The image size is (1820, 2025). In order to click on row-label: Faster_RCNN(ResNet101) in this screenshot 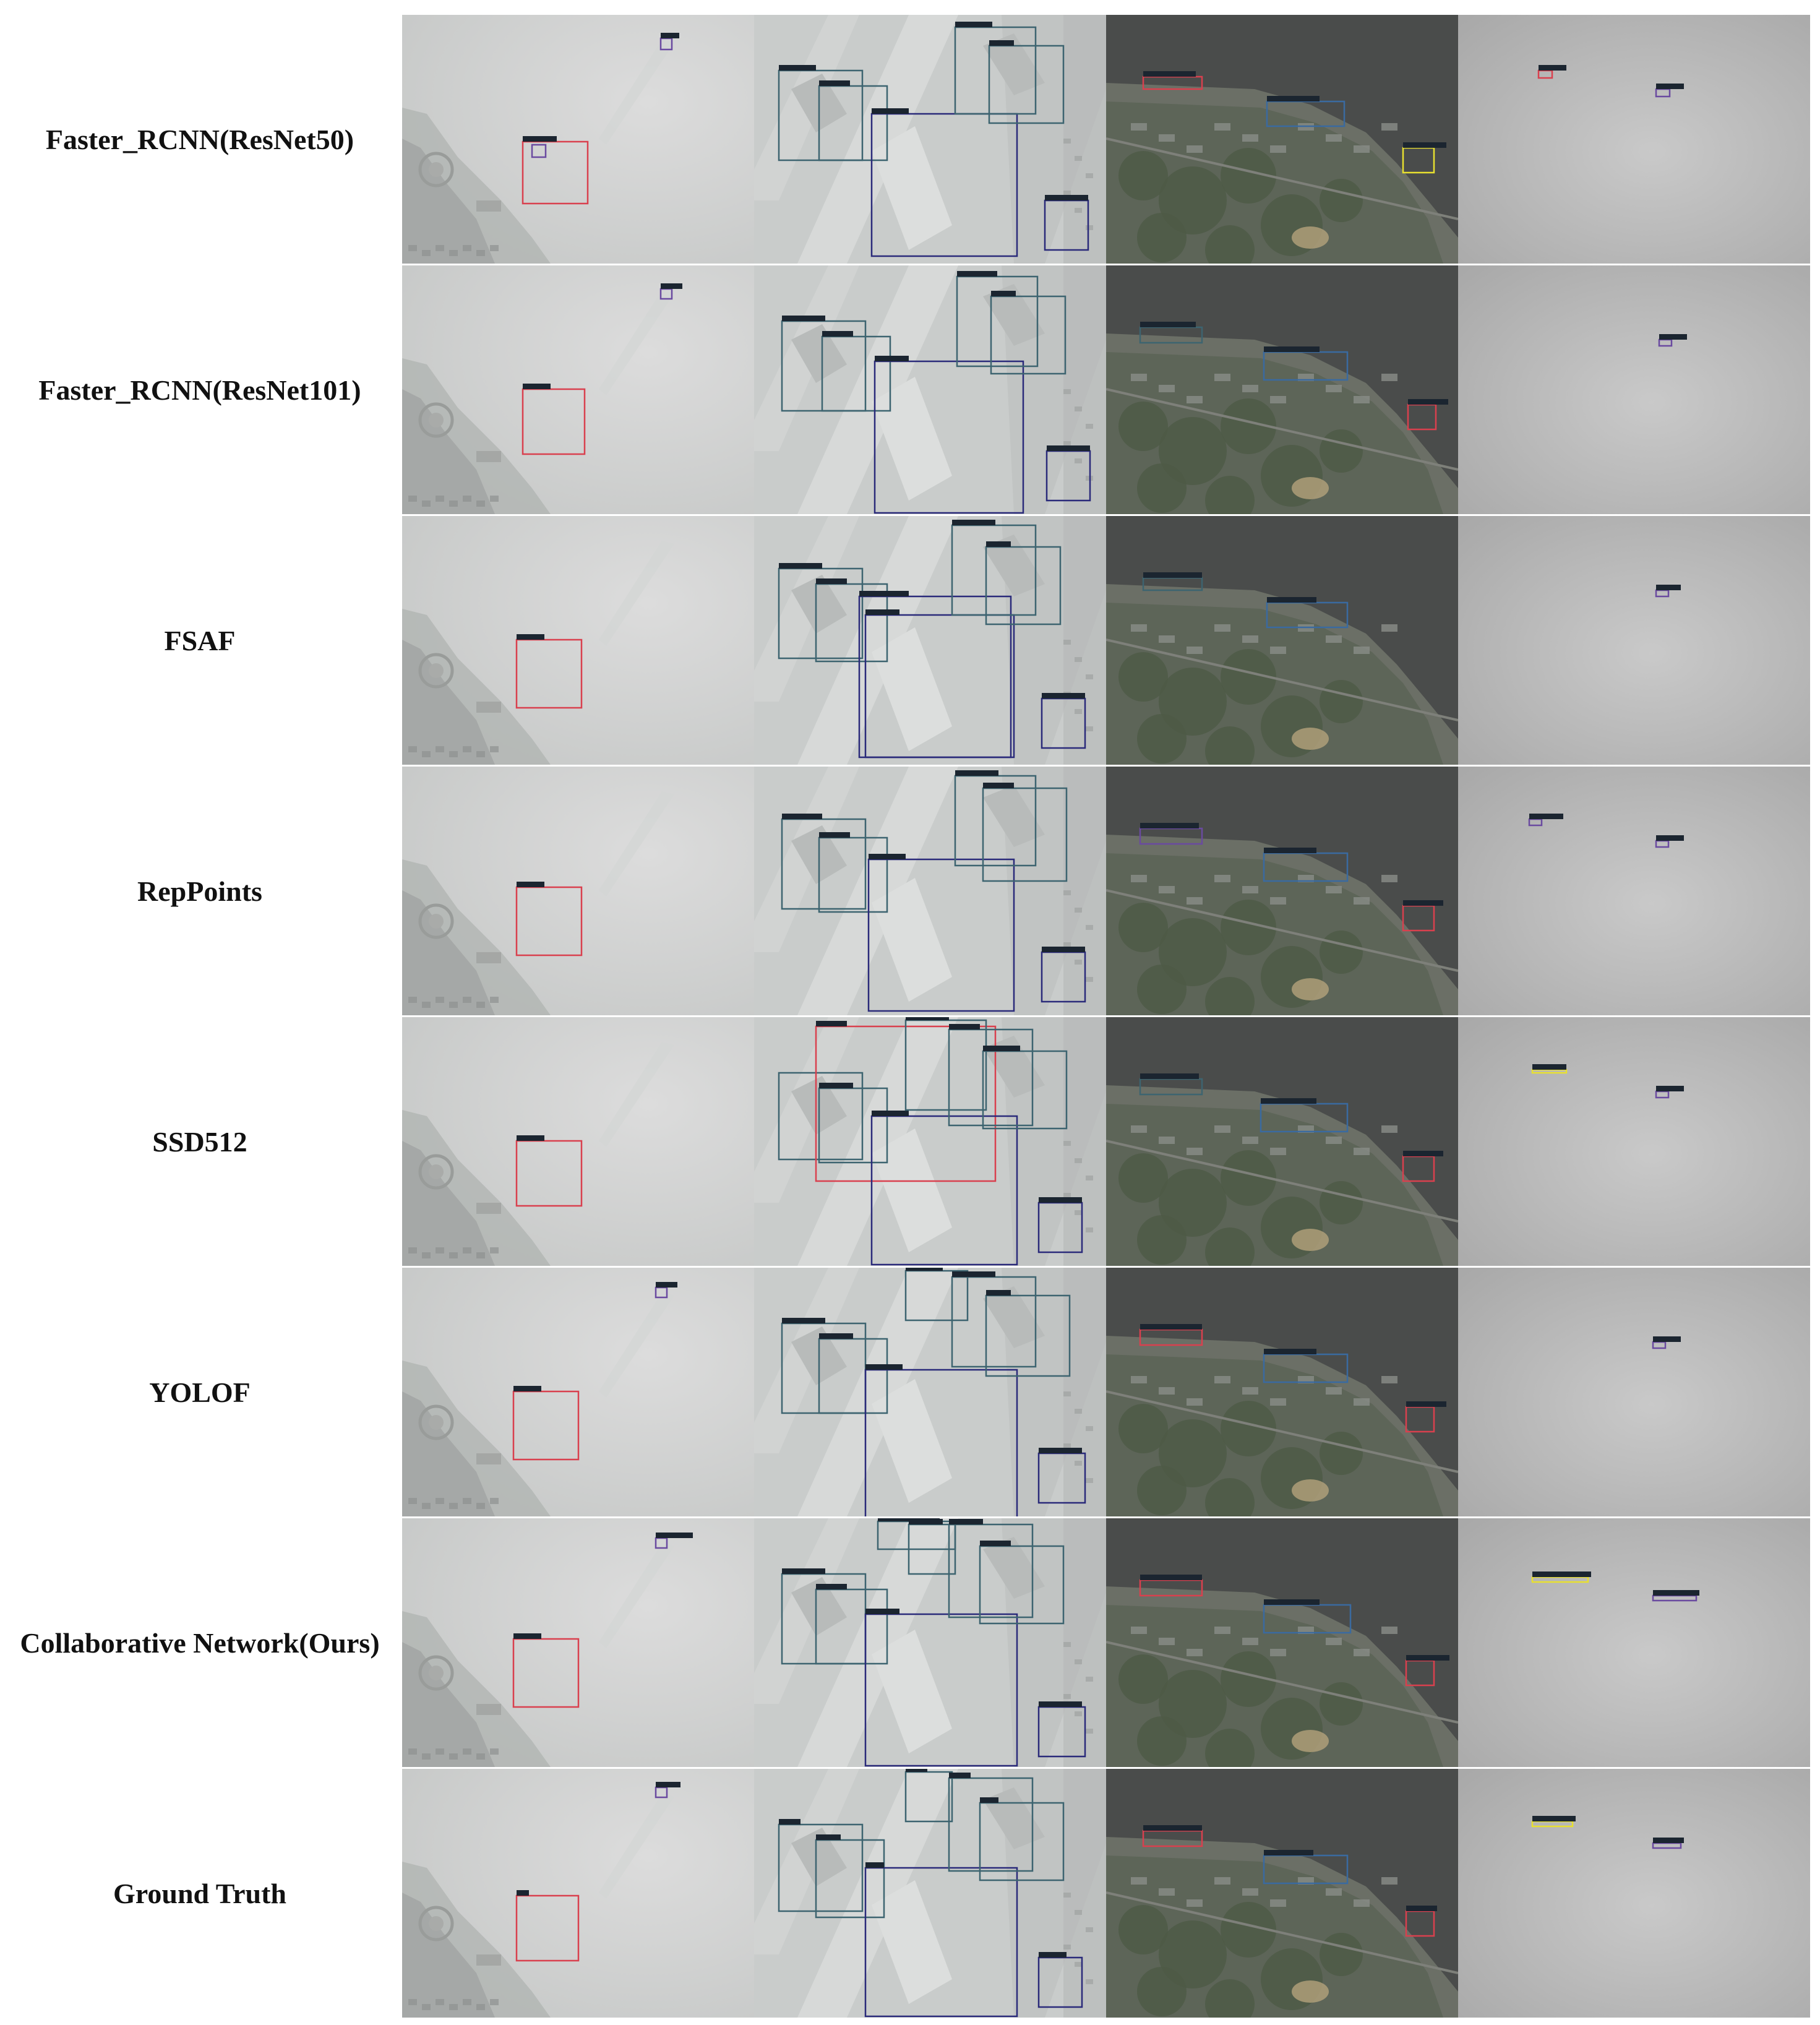, I will do `click(199, 390)`.